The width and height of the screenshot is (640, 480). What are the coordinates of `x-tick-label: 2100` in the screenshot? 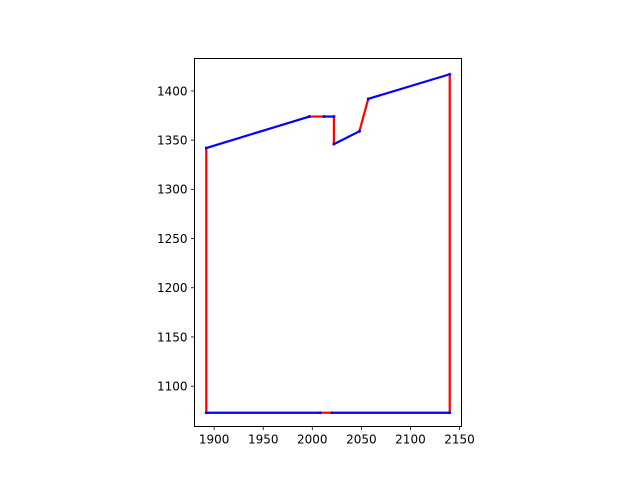 It's located at (410, 440).